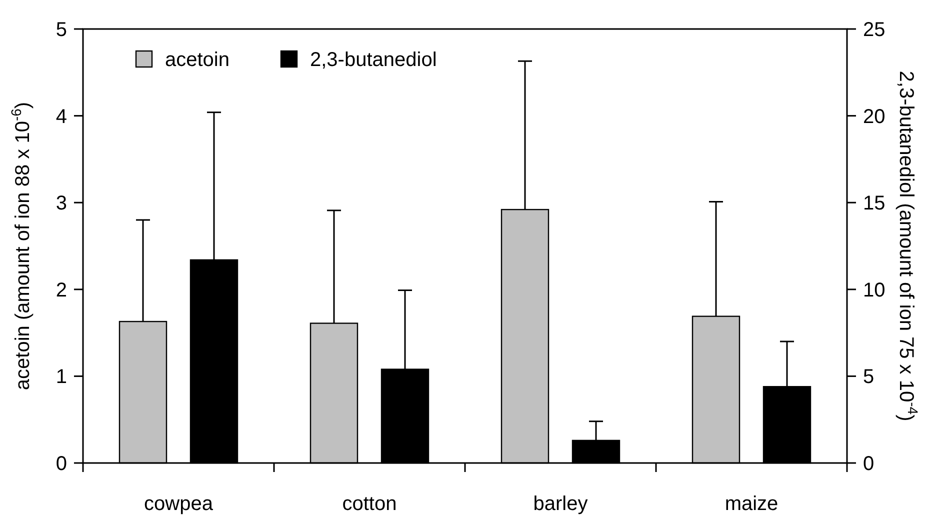 This screenshot has height=516, width=933. What do you see at coordinates (61, 464) in the screenshot?
I see `y-tick-label: 0` at bounding box center [61, 464].